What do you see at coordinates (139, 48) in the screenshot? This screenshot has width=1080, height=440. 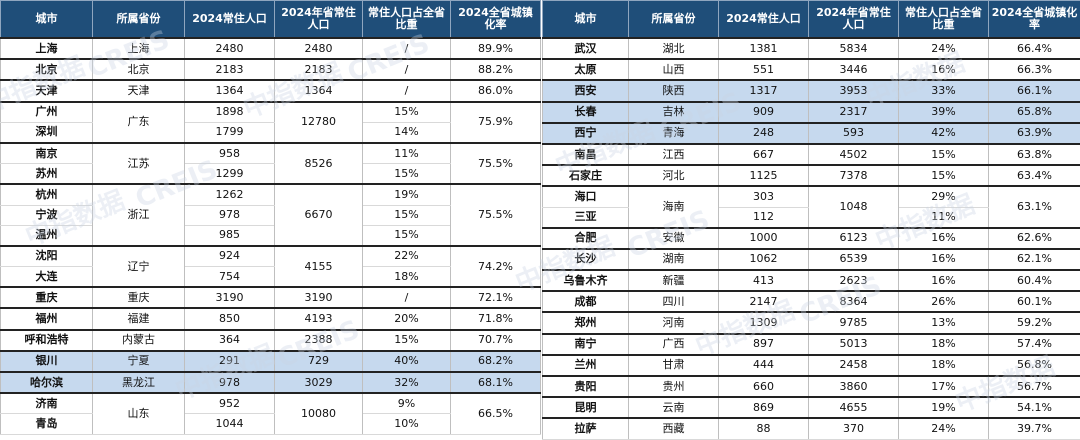 I see `province-cell: 上海` at bounding box center [139, 48].